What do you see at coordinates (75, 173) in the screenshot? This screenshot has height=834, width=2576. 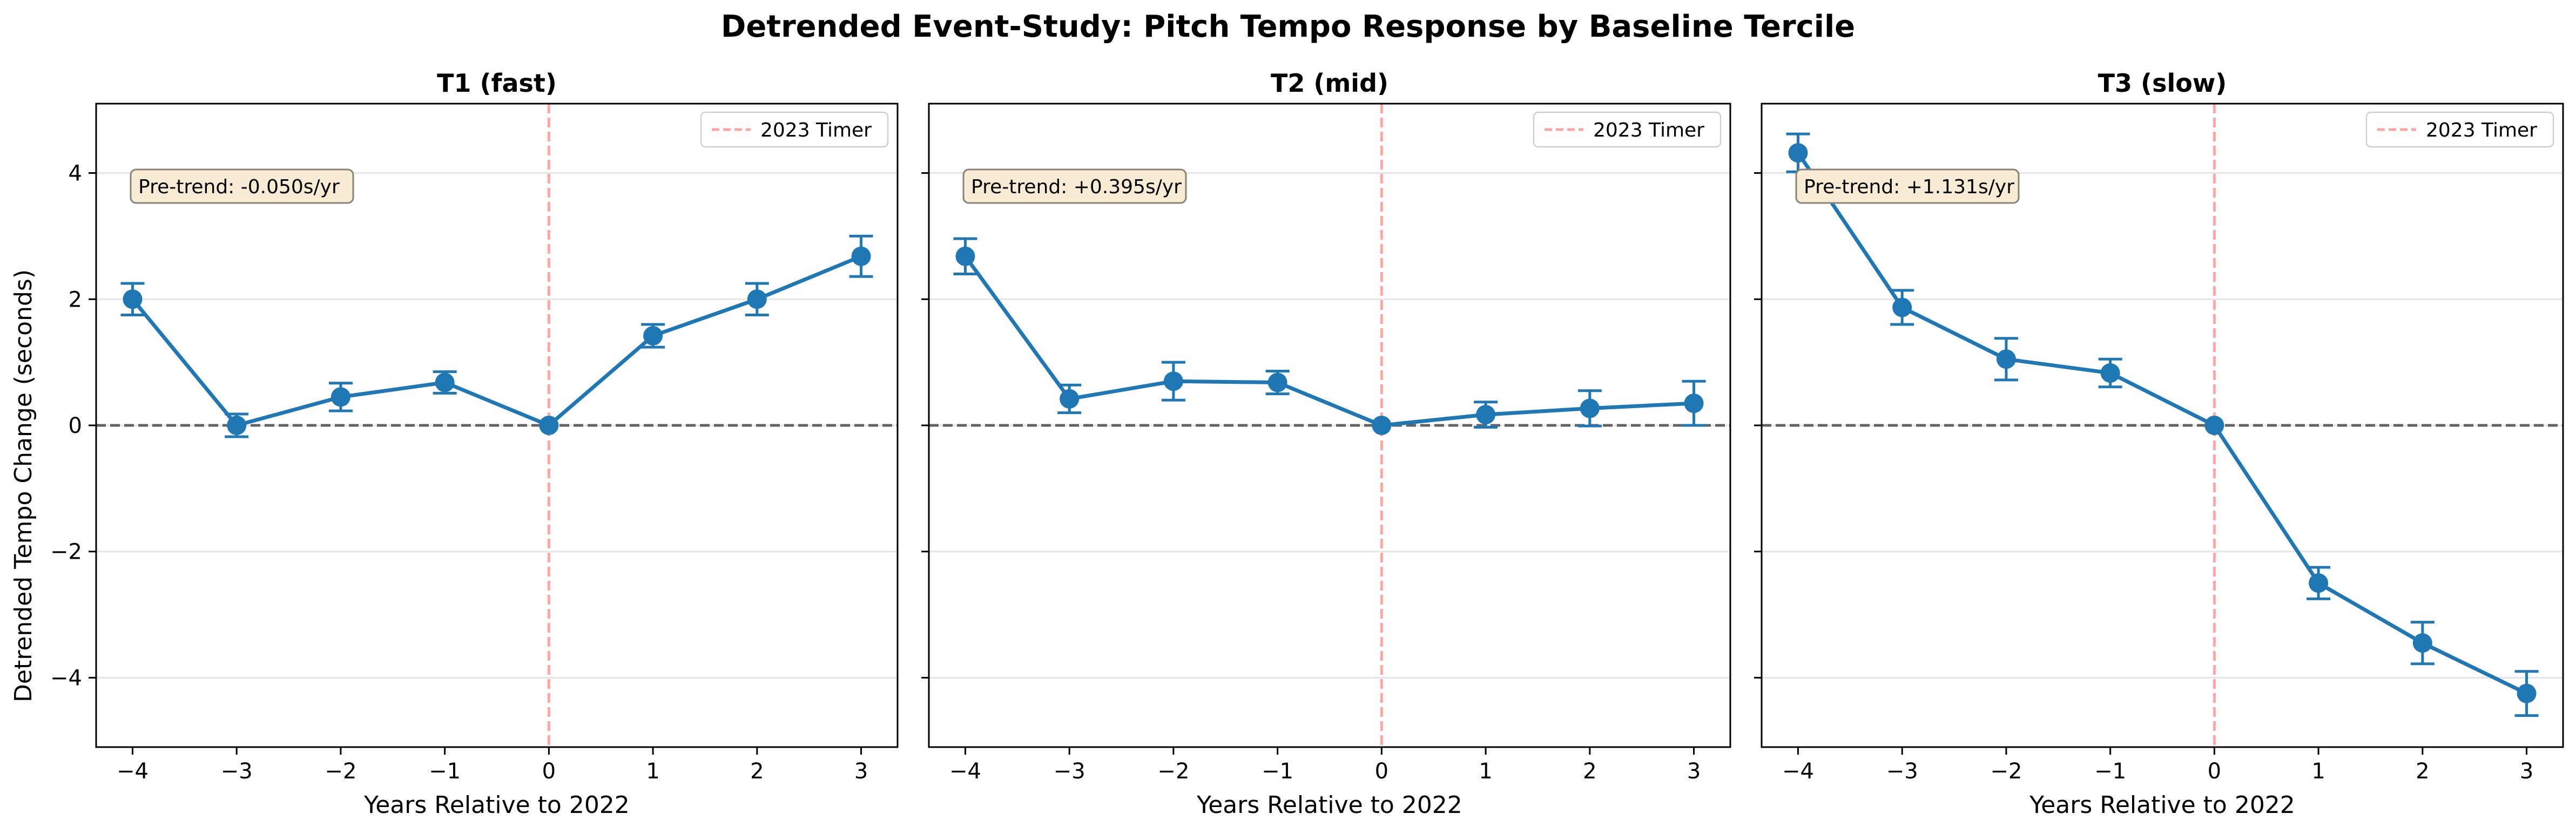 I see `y-tick-label: 4` at bounding box center [75, 173].